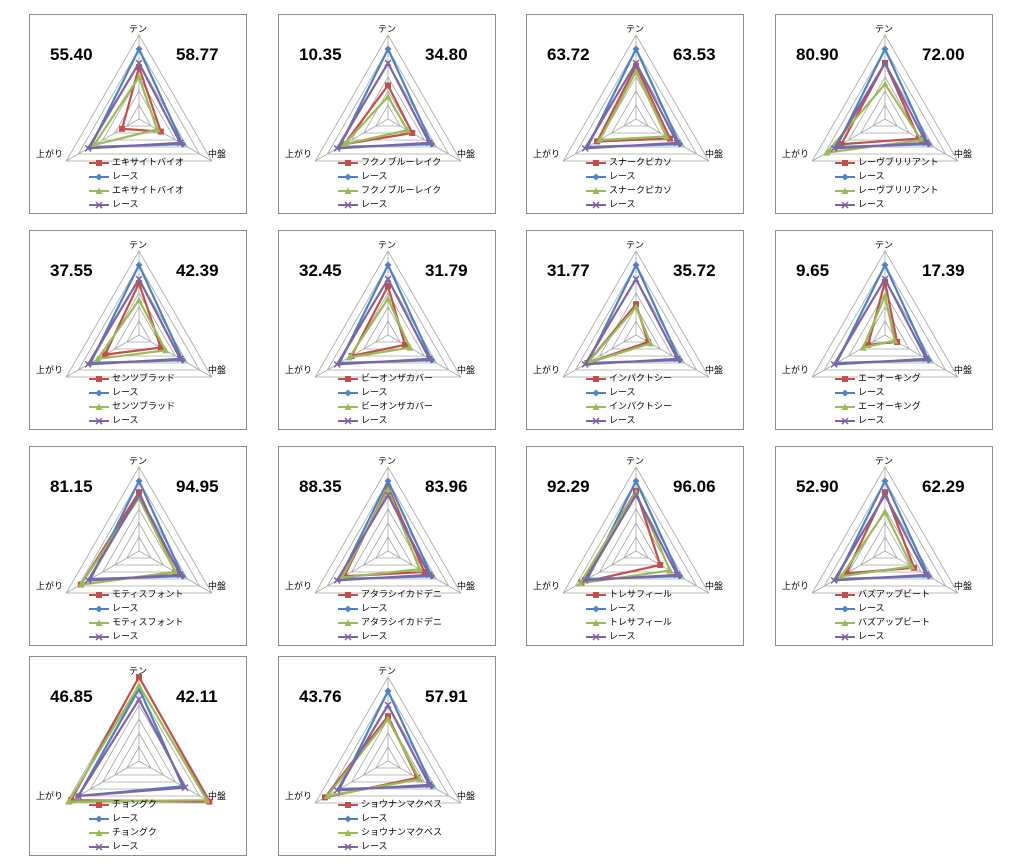 This screenshot has width=1024, height=866. Describe the element at coordinates (641, 407) in the screenshot. I see `legend-label: インパクトシー` at that location.